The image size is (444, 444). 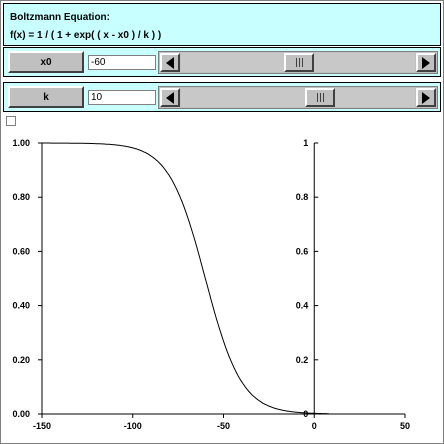 I want to click on k-scroll-right-button, so click(x=426, y=97).